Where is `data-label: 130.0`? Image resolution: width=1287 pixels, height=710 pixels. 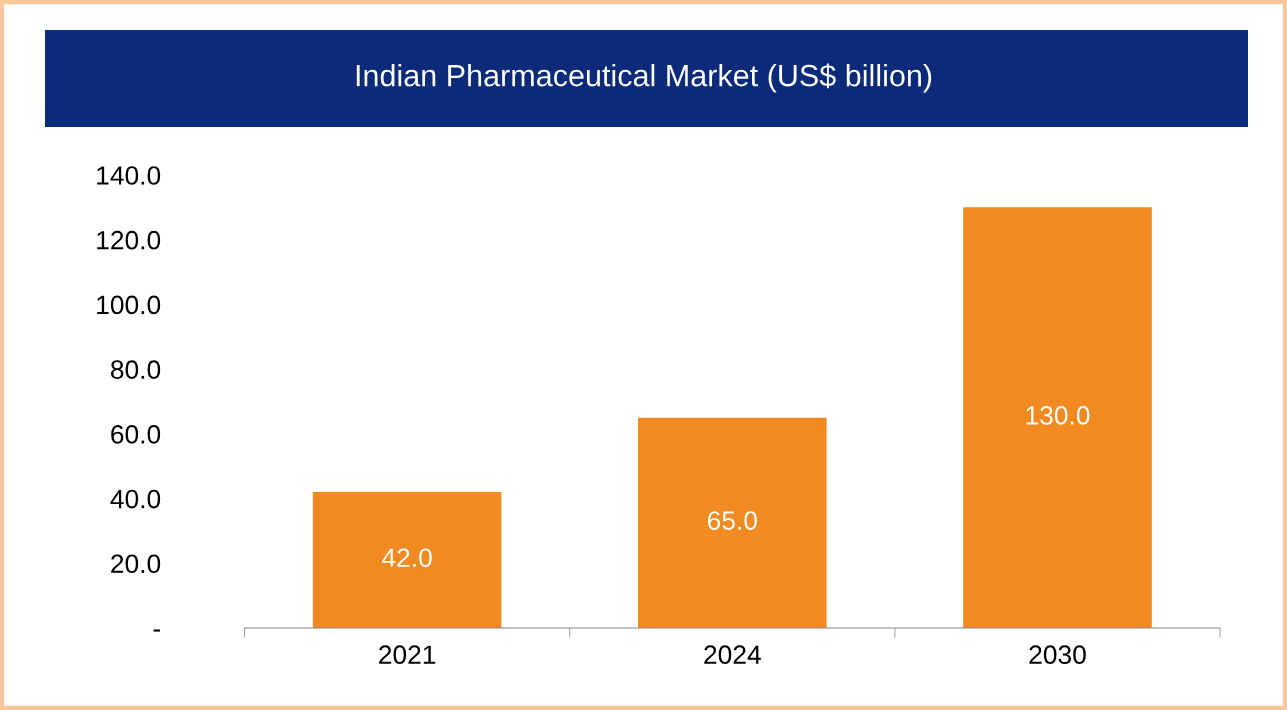
data-label: 130.0 is located at coordinates (1058, 415).